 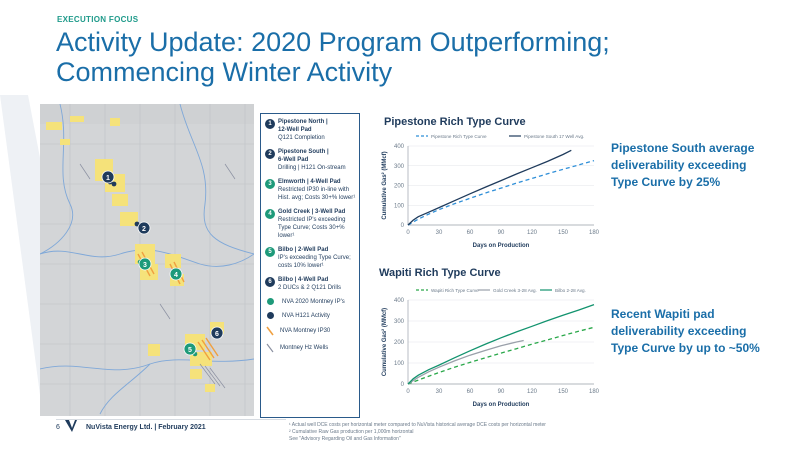 I want to click on legend-montney-ips: NVA 2020 Montney IP's, so click(x=310, y=301).